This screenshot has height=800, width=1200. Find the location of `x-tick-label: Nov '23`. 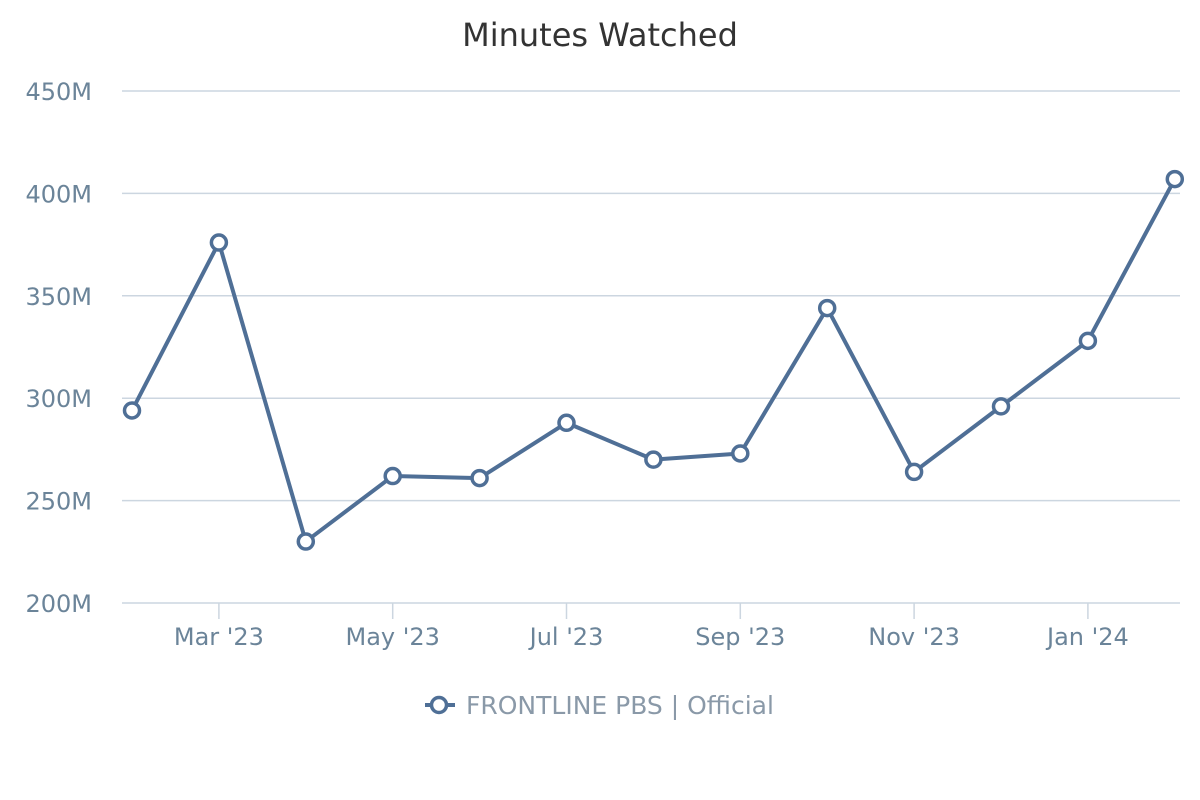

x-tick-label: Nov '23 is located at coordinates (914, 637).